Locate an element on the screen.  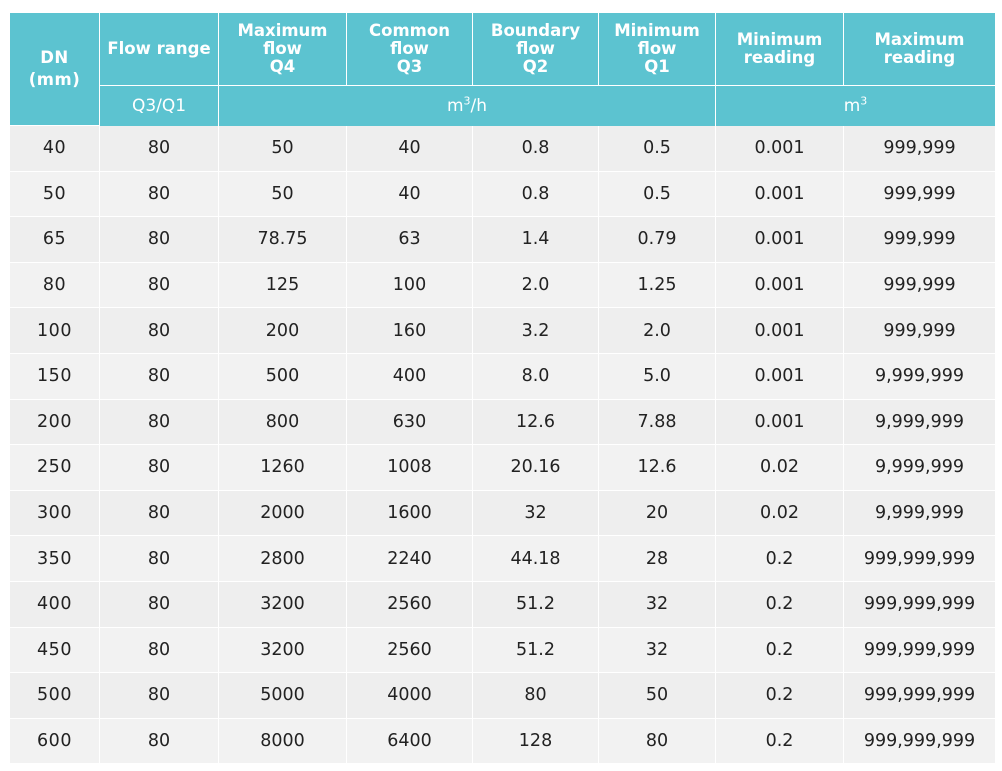
header-q3: Common flow Q3 is located at coordinates (410, 49).